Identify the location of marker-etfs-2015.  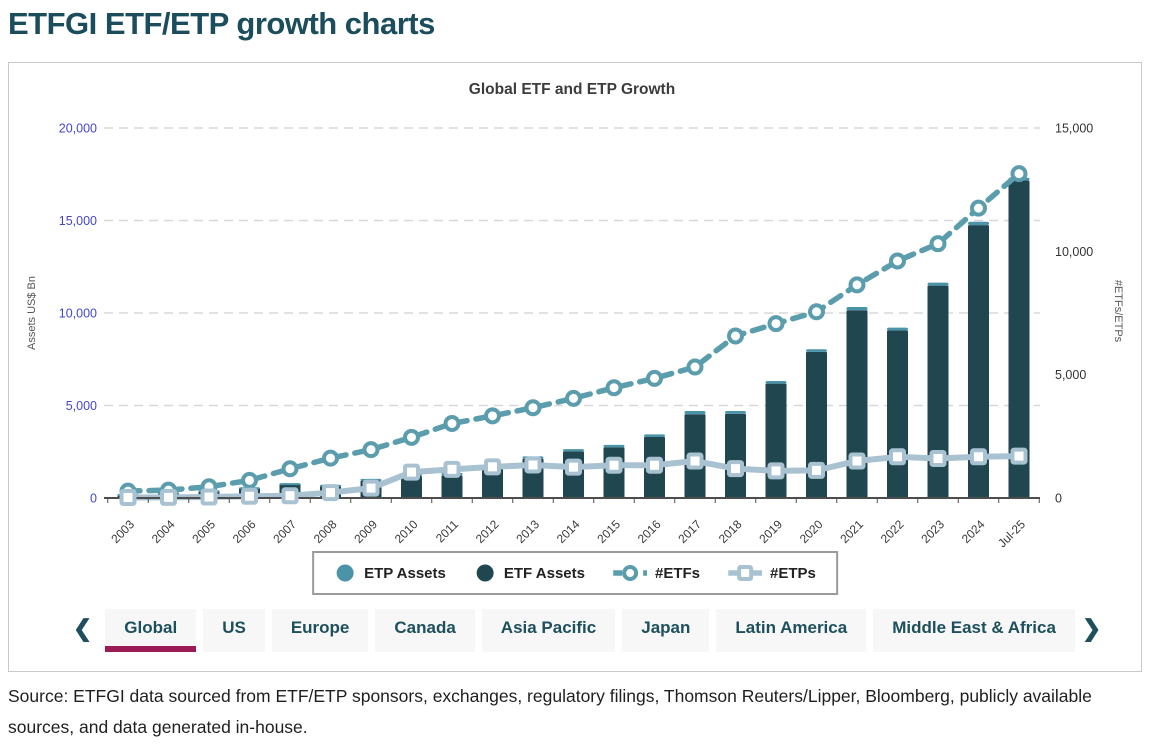
(614, 388).